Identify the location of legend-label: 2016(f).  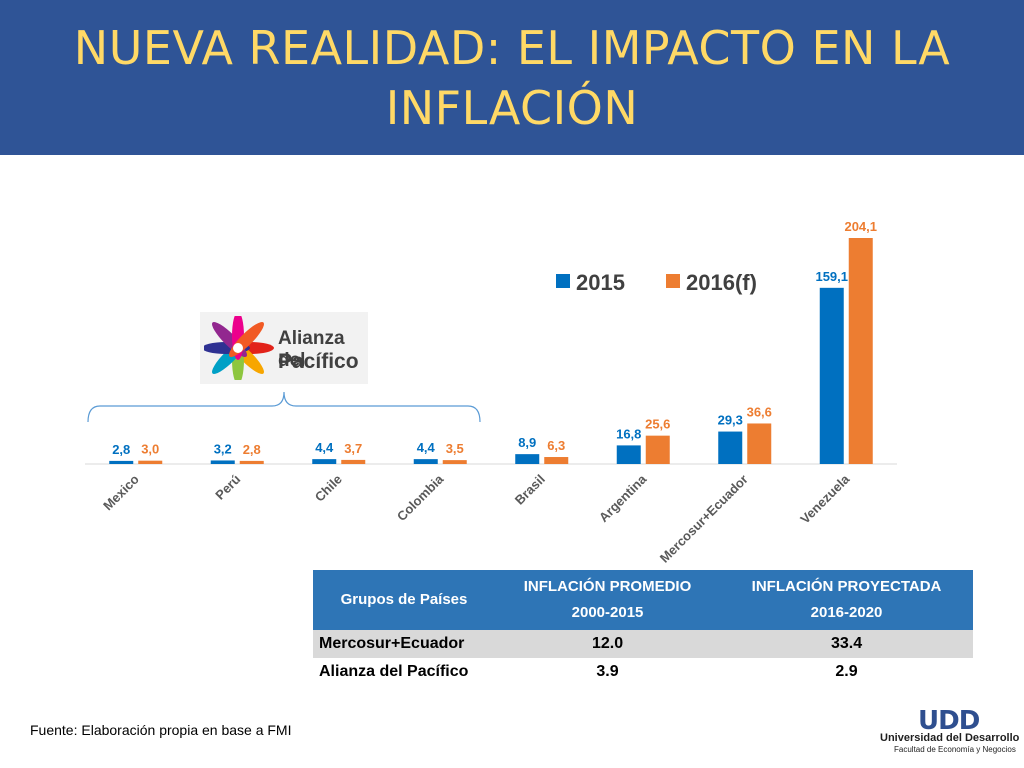
(721, 282).